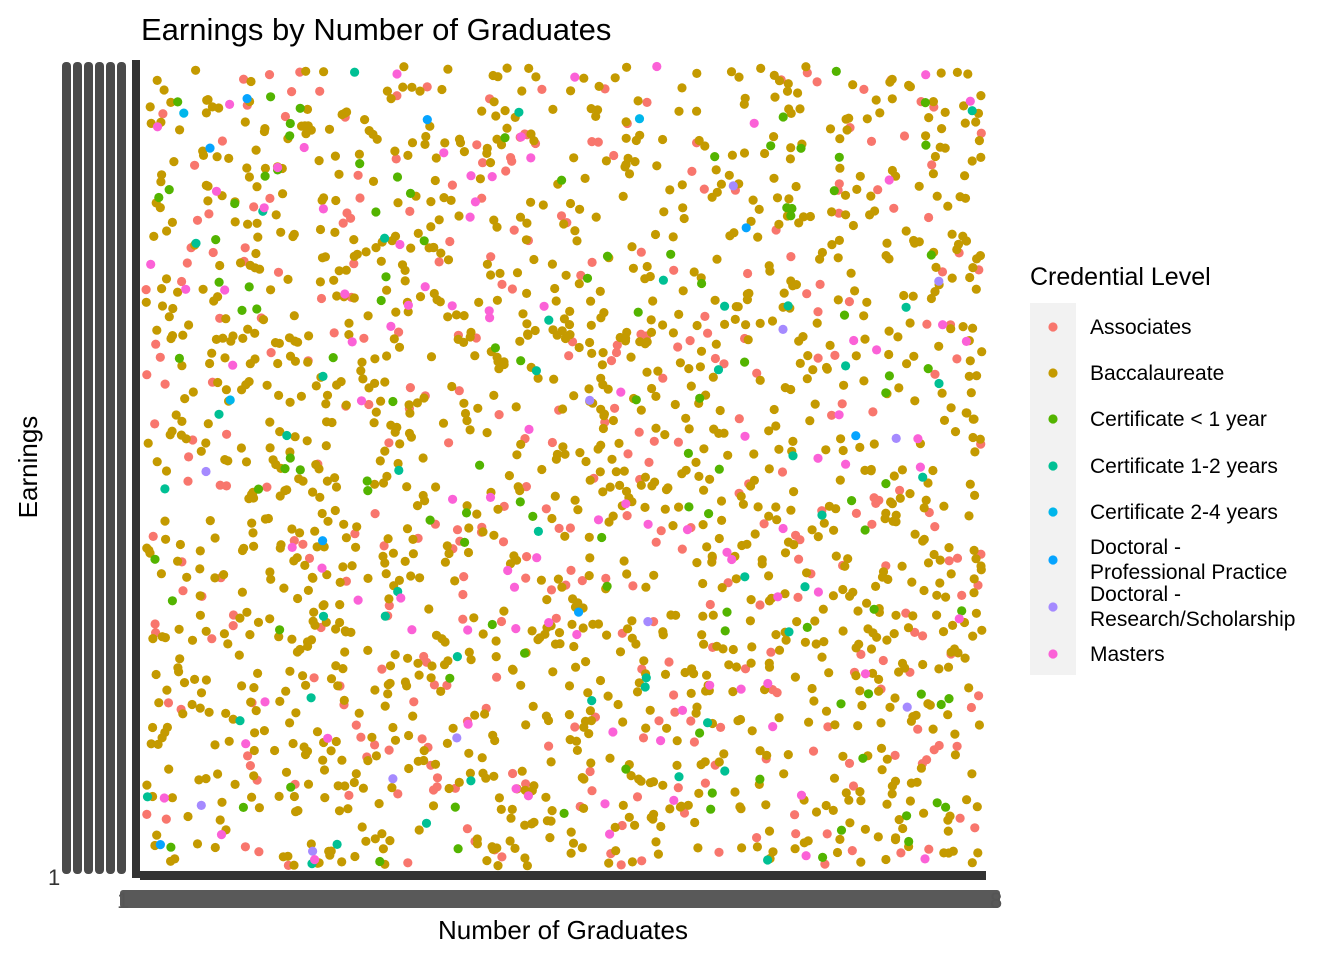 The width and height of the screenshot is (1344, 960). Describe the element at coordinates (1120, 277) in the screenshot. I see `legend-title: Credential Level` at that location.